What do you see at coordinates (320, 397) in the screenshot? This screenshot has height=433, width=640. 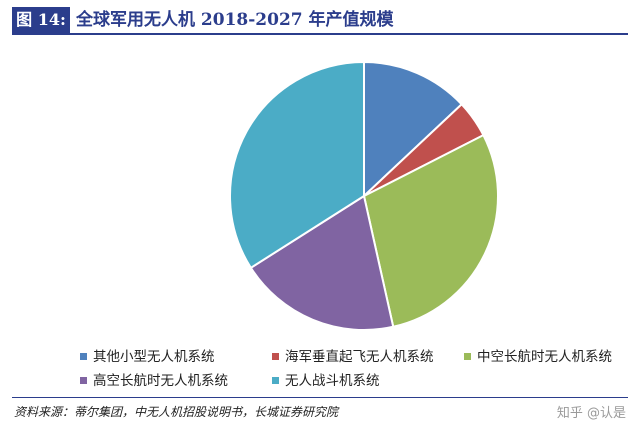 I see `source-divider` at bounding box center [320, 397].